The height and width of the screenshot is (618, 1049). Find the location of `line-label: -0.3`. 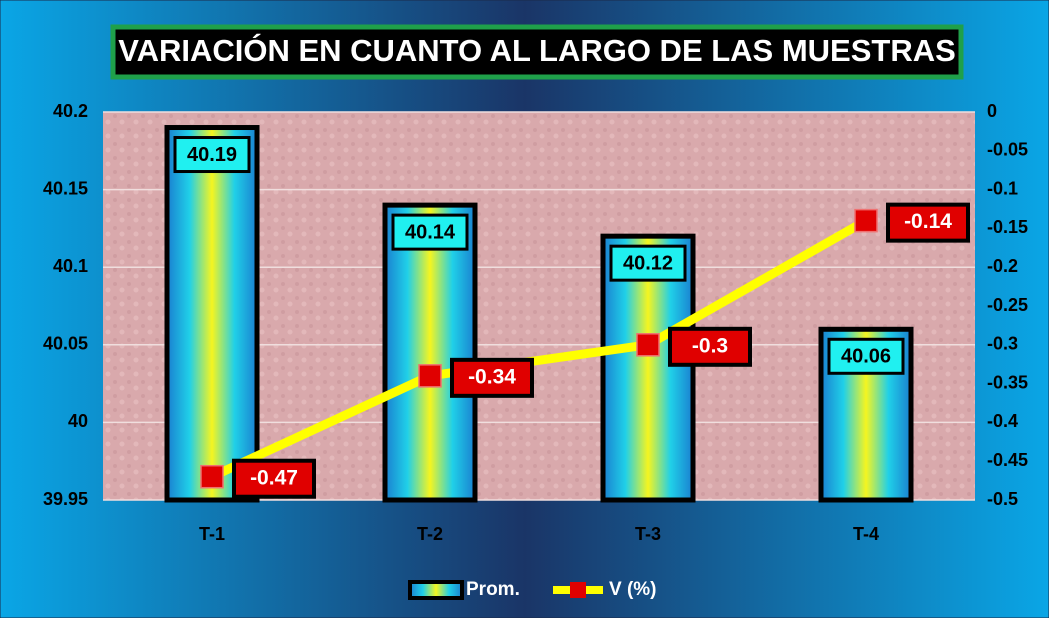

line-label: -0.3 is located at coordinates (710, 345).